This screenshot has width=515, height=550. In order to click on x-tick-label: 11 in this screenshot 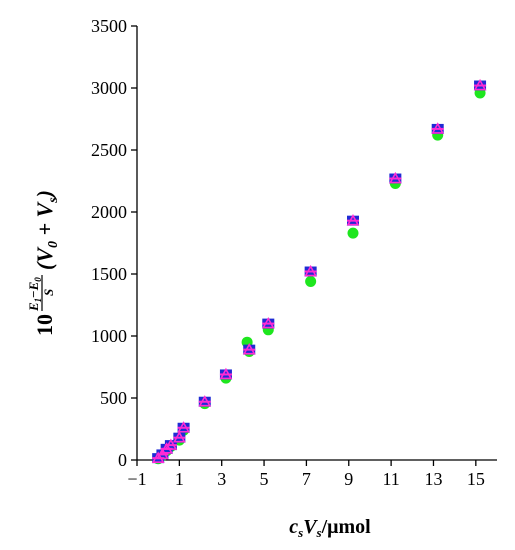, I will do `click(390, 479)`.